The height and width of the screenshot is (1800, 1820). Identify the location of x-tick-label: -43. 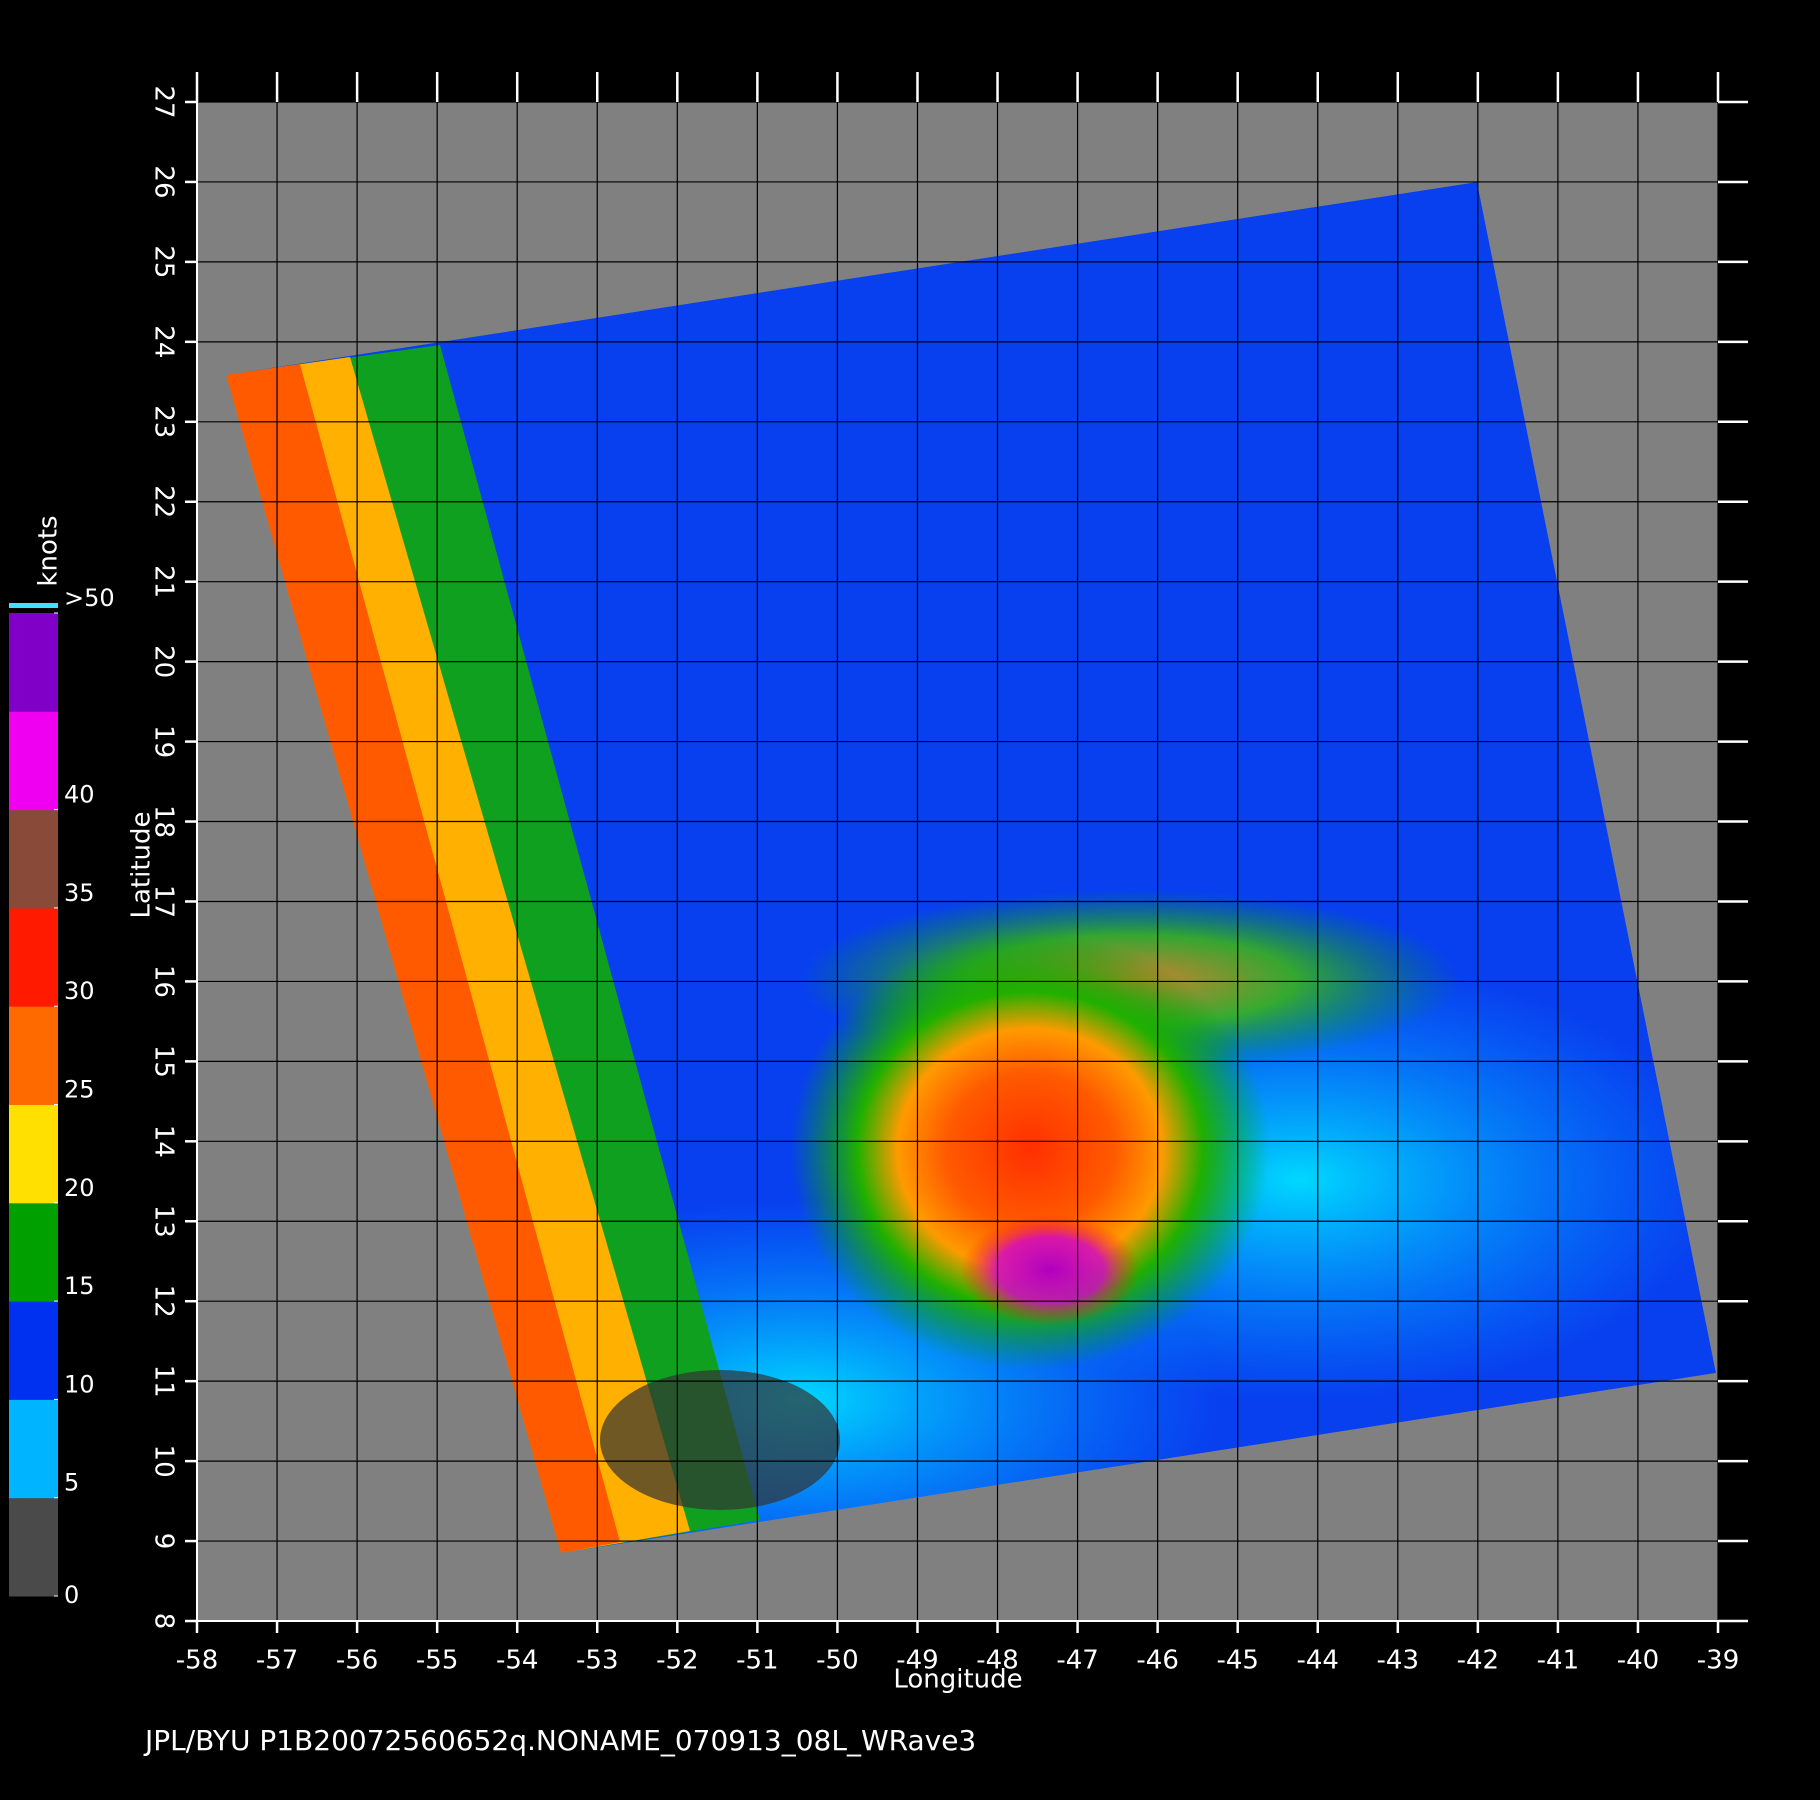
(1398, 1661).